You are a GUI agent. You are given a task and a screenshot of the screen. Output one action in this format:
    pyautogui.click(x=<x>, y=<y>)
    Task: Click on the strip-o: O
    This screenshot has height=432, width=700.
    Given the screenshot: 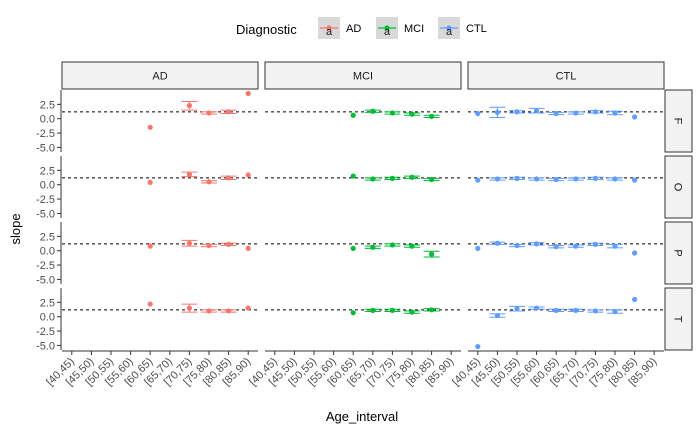 What is the action you would take?
    pyautogui.click(x=678, y=187)
    